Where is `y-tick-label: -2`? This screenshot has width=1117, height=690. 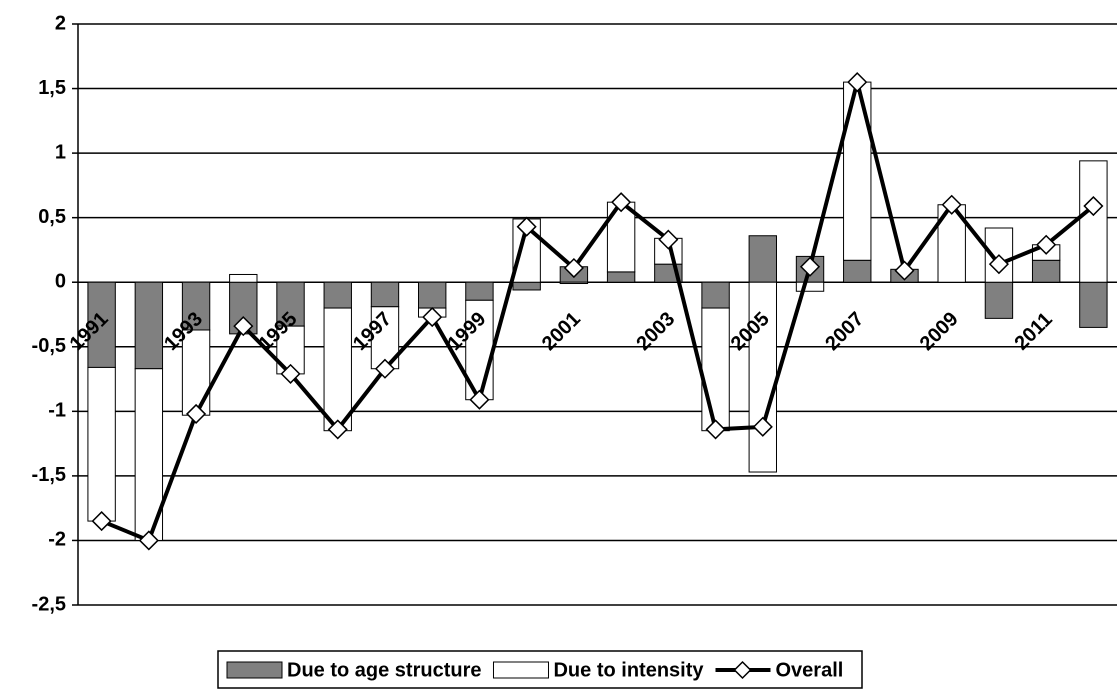
y-tick-label: -2 is located at coordinates (57, 540).